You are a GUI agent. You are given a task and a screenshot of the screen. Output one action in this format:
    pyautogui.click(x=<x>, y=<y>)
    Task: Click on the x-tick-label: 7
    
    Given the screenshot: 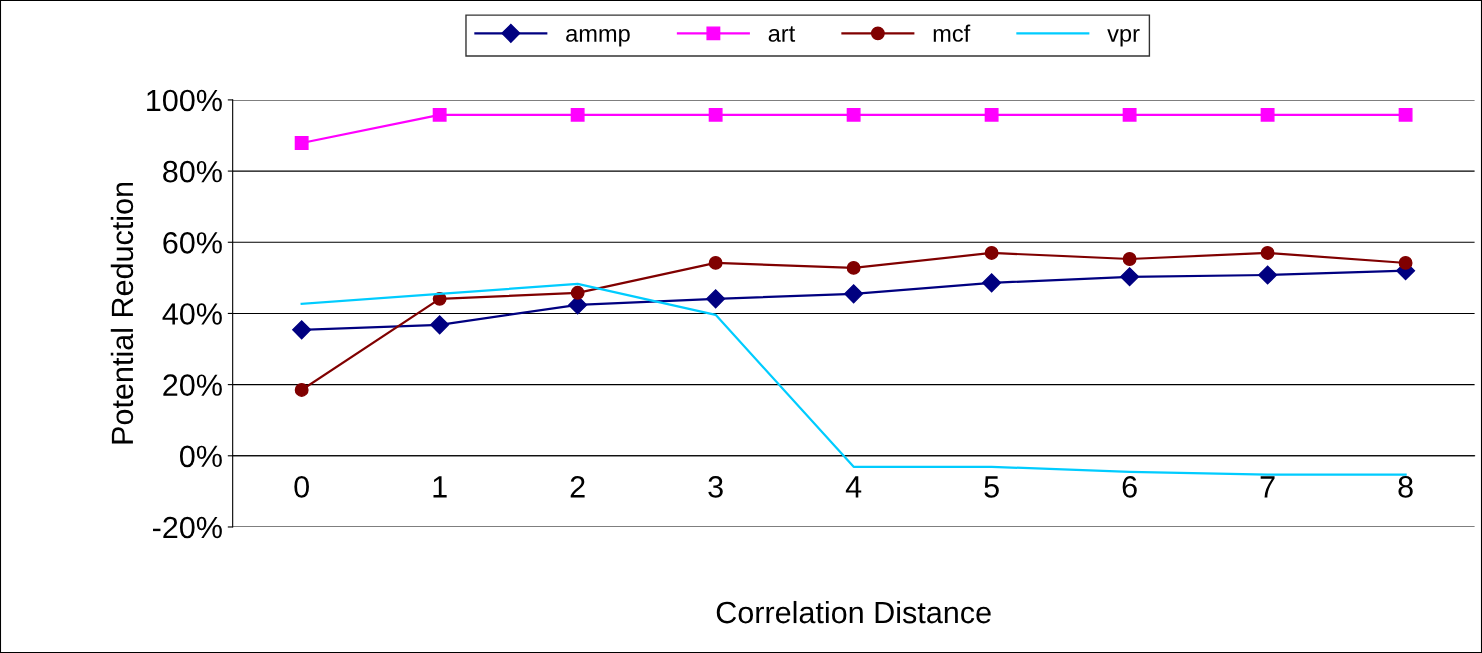 What is the action you would take?
    pyautogui.click(x=1267, y=487)
    